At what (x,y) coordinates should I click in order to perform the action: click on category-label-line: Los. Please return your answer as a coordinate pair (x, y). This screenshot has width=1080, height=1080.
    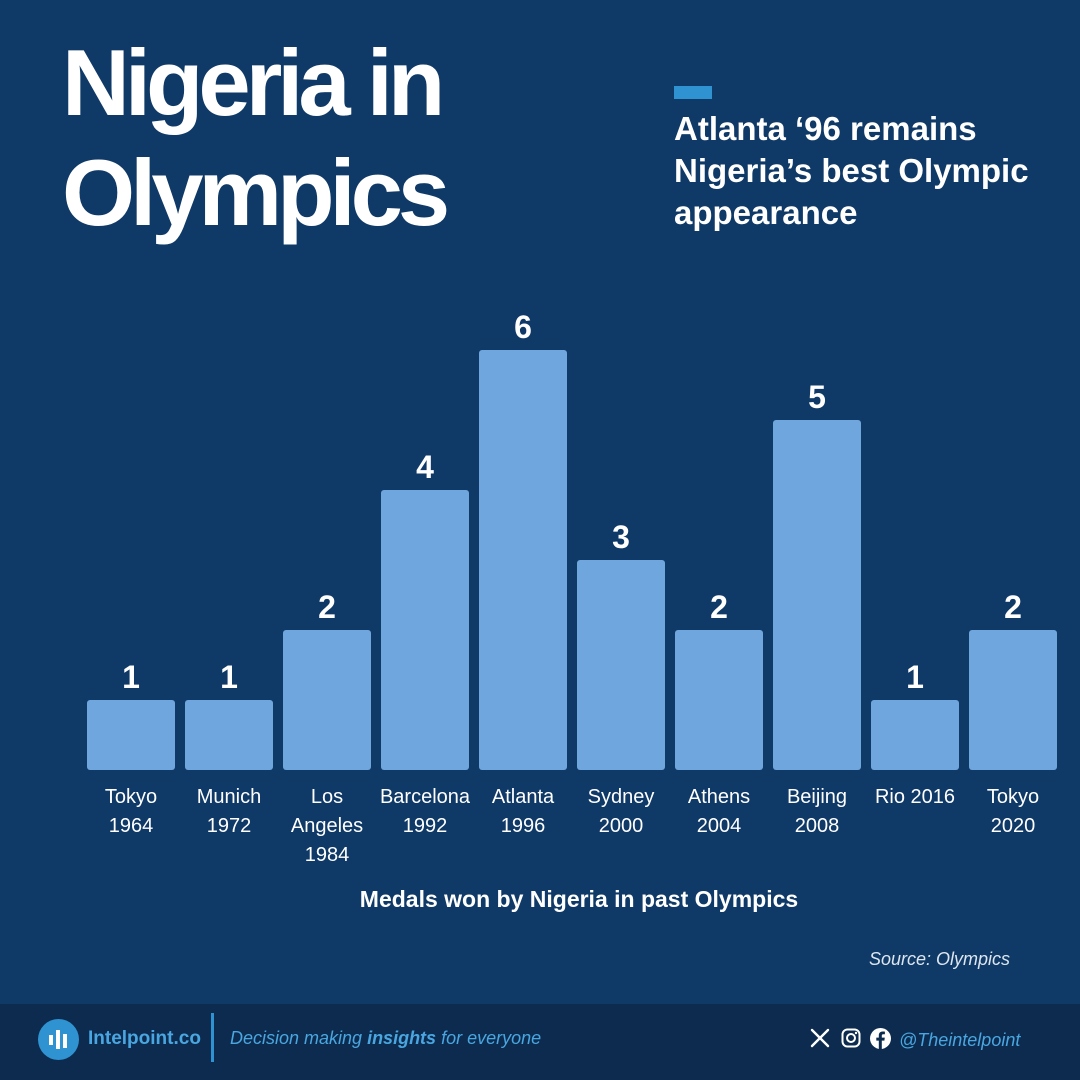
    Looking at the image, I should click on (327, 797).